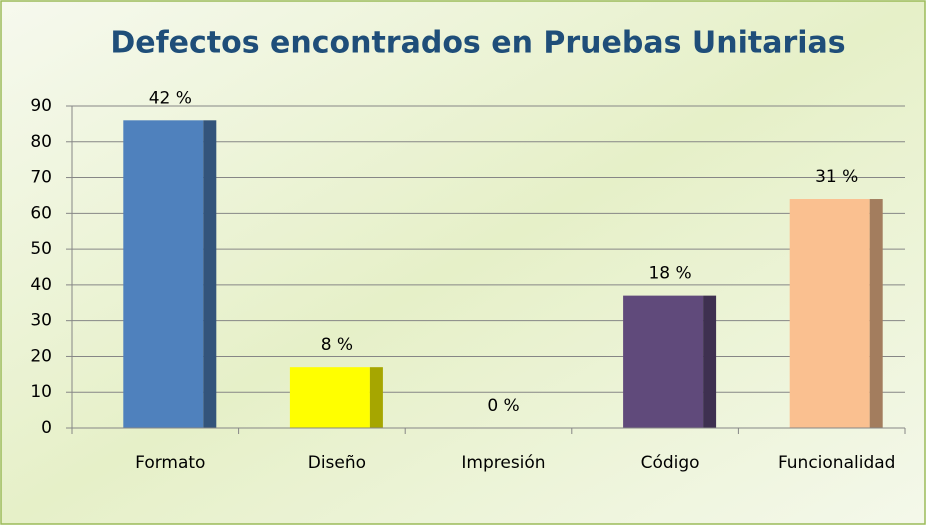  Describe the element at coordinates (41, 142) in the screenshot. I see `y-tick-label: 80` at that location.